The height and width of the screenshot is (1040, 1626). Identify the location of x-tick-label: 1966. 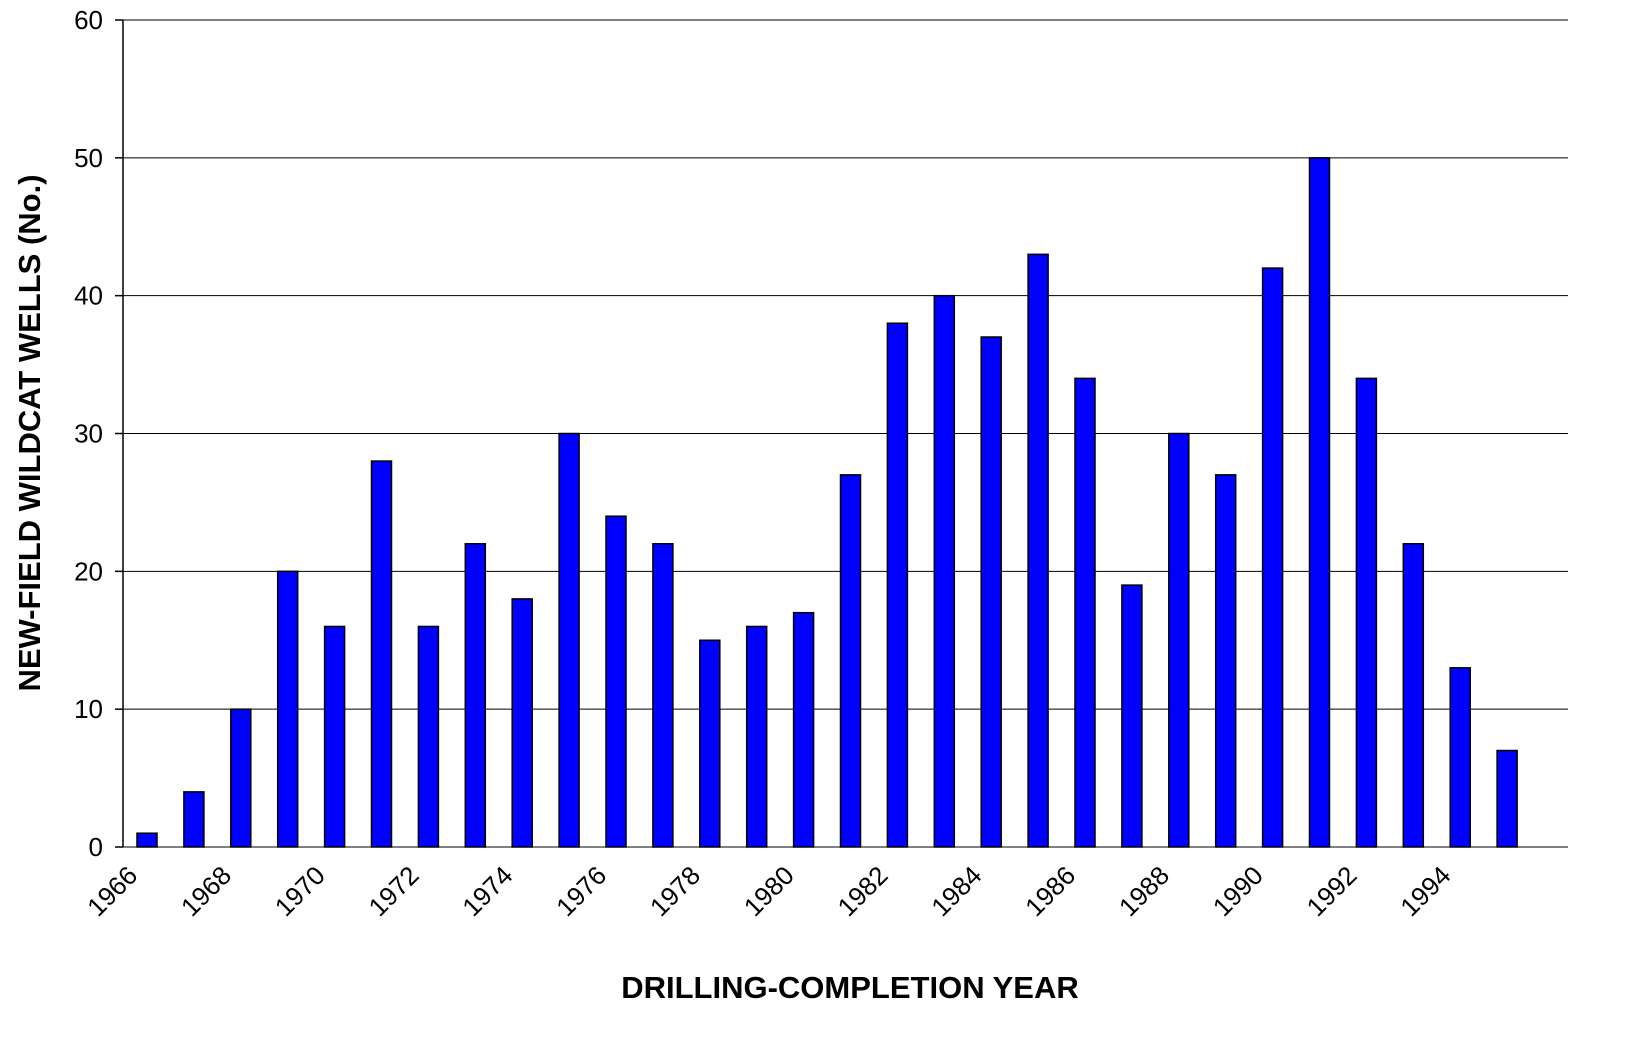
(112, 891).